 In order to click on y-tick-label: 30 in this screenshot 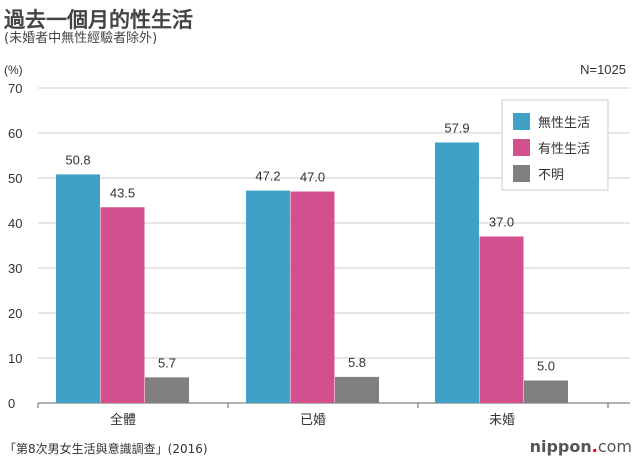, I will do `click(15, 268)`.